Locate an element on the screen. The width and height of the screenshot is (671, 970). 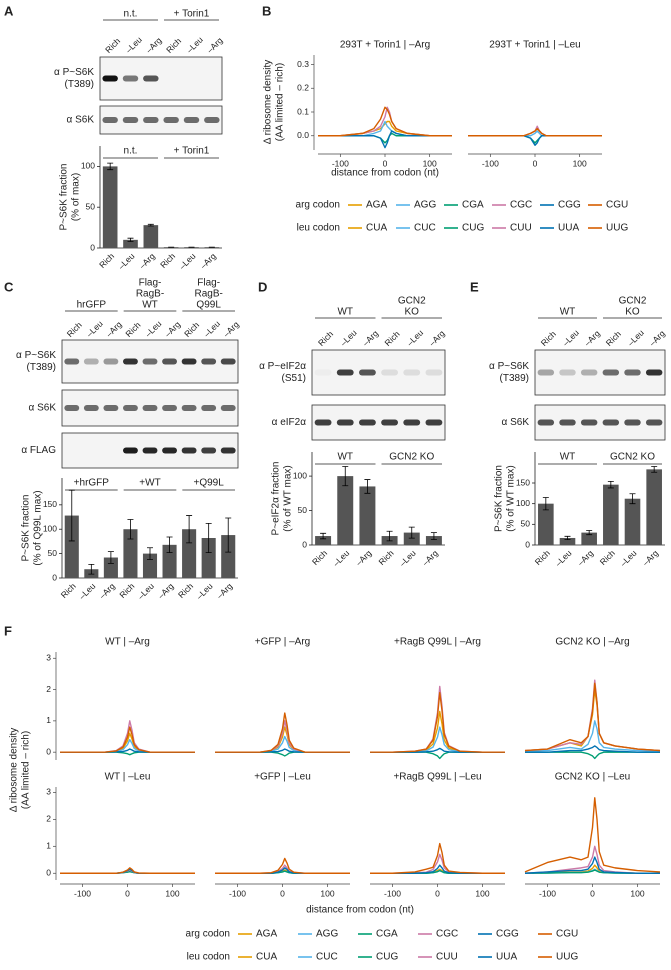
lane-group-label: WT is located at coordinates (568, 312).